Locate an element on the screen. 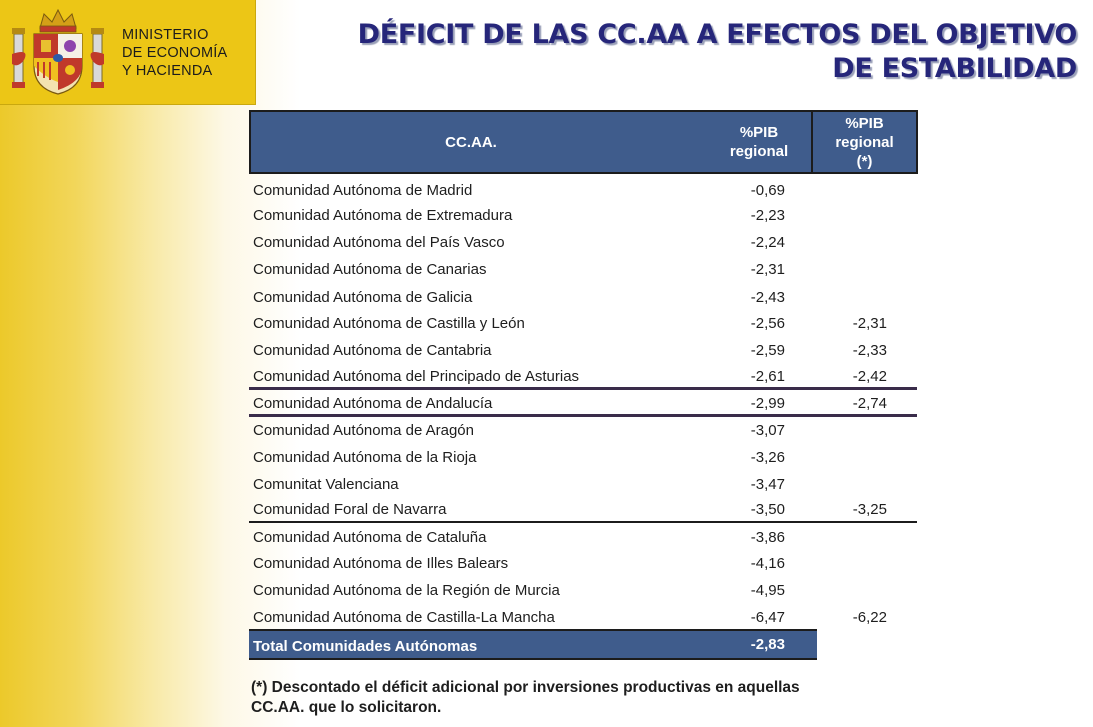  row-pib: -6,47 is located at coordinates (767, 617).